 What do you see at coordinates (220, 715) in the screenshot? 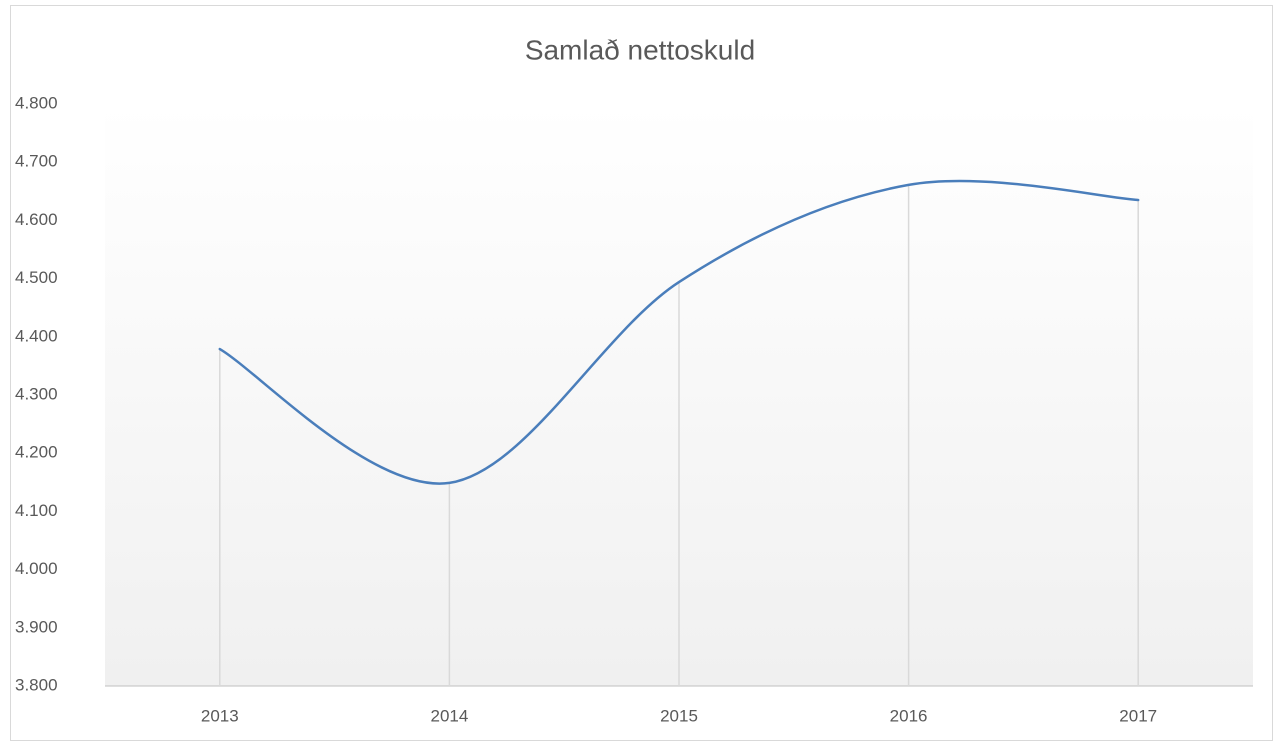
I see `x-tick-label: 2013` at bounding box center [220, 715].